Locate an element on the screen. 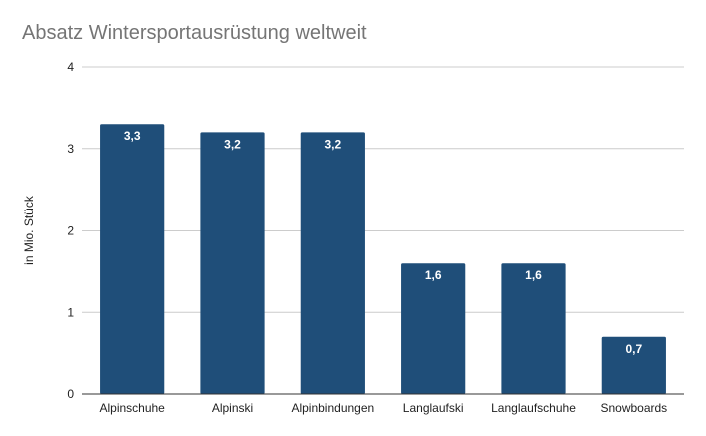 The image size is (706, 436). data-label: 3,3 is located at coordinates (132, 136).